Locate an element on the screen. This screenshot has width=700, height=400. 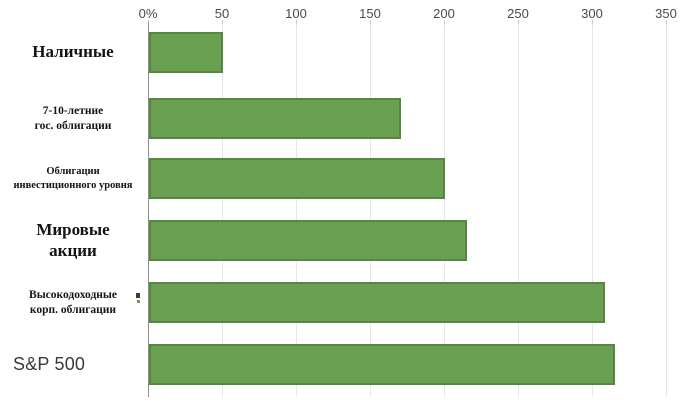
category-label-text: Мировые is located at coordinates (73, 230).